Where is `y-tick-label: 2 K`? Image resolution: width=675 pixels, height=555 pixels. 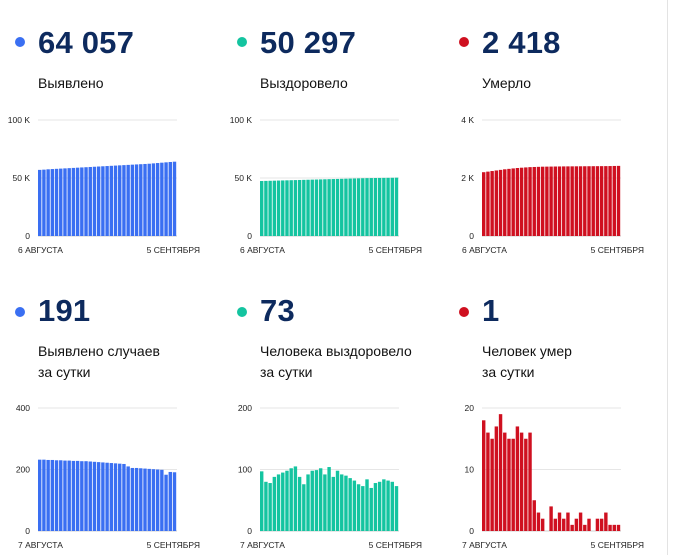
y-tick-label: 2 K is located at coordinates (467, 178).